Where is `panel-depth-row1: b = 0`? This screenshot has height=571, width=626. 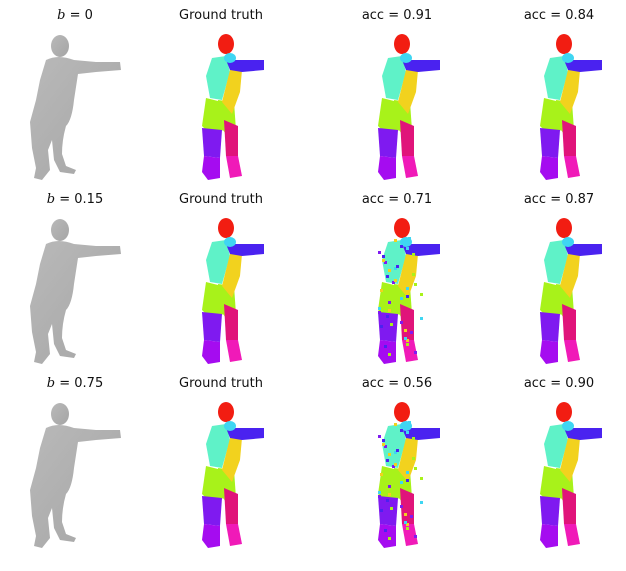
panel-depth-row1: b = 0 is located at coordinates (75, 98).